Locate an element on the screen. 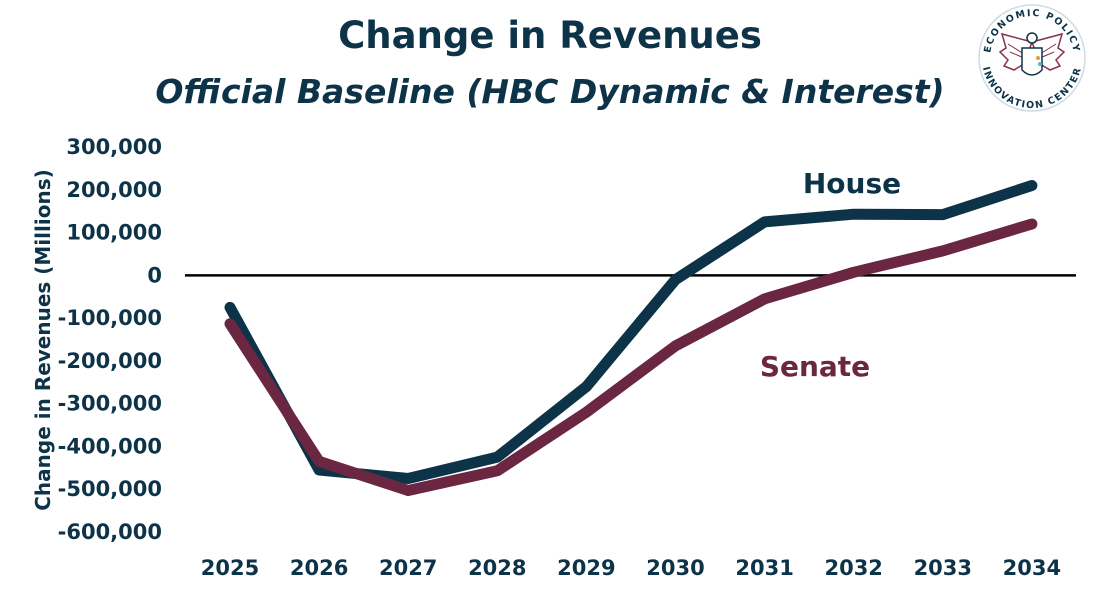 The width and height of the screenshot is (1100, 597). y-tick-label: -400,000 is located at coordinates (110, 446).